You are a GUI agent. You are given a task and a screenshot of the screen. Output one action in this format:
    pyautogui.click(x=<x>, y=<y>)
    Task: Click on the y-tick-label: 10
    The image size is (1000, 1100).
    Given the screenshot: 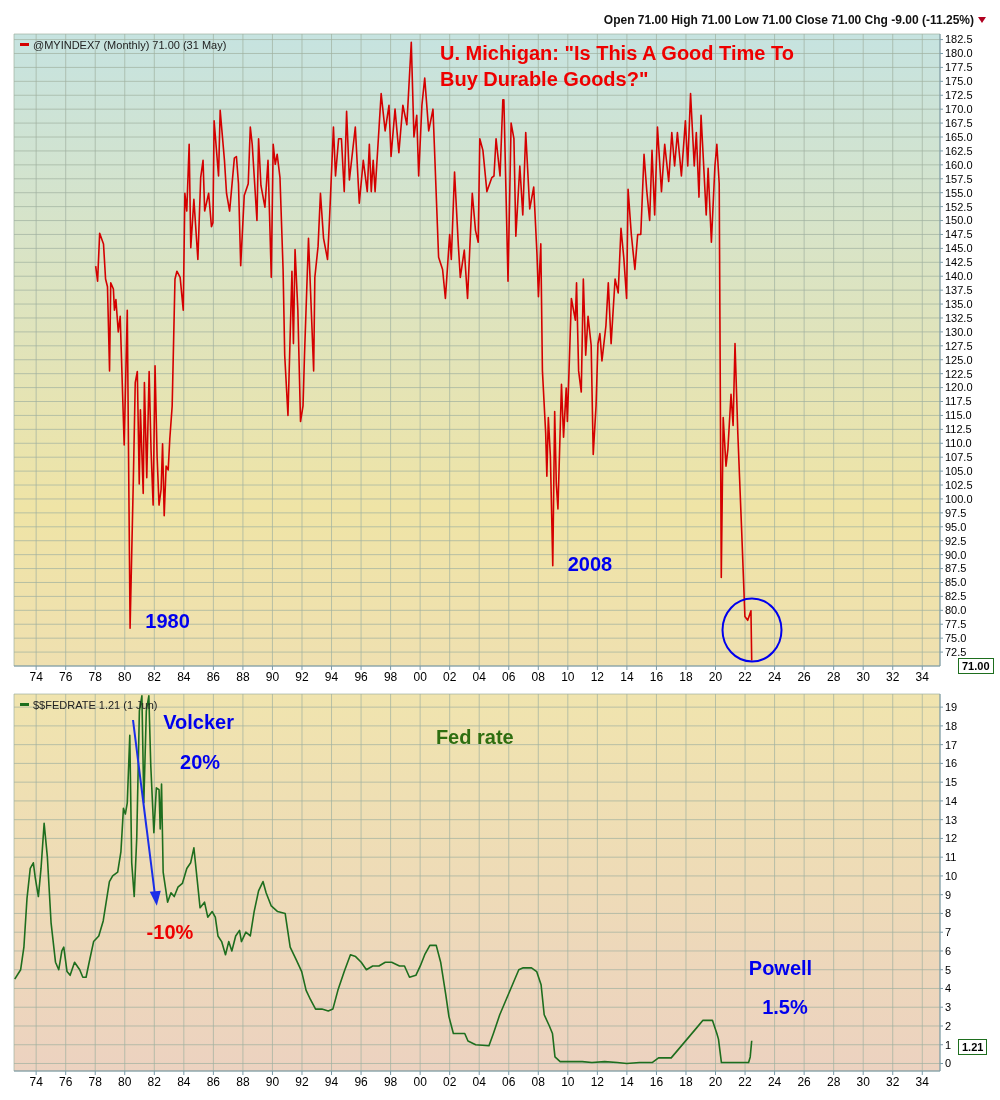 What is the action you would take?
    pyautogui.click(x=951, y=875)
    